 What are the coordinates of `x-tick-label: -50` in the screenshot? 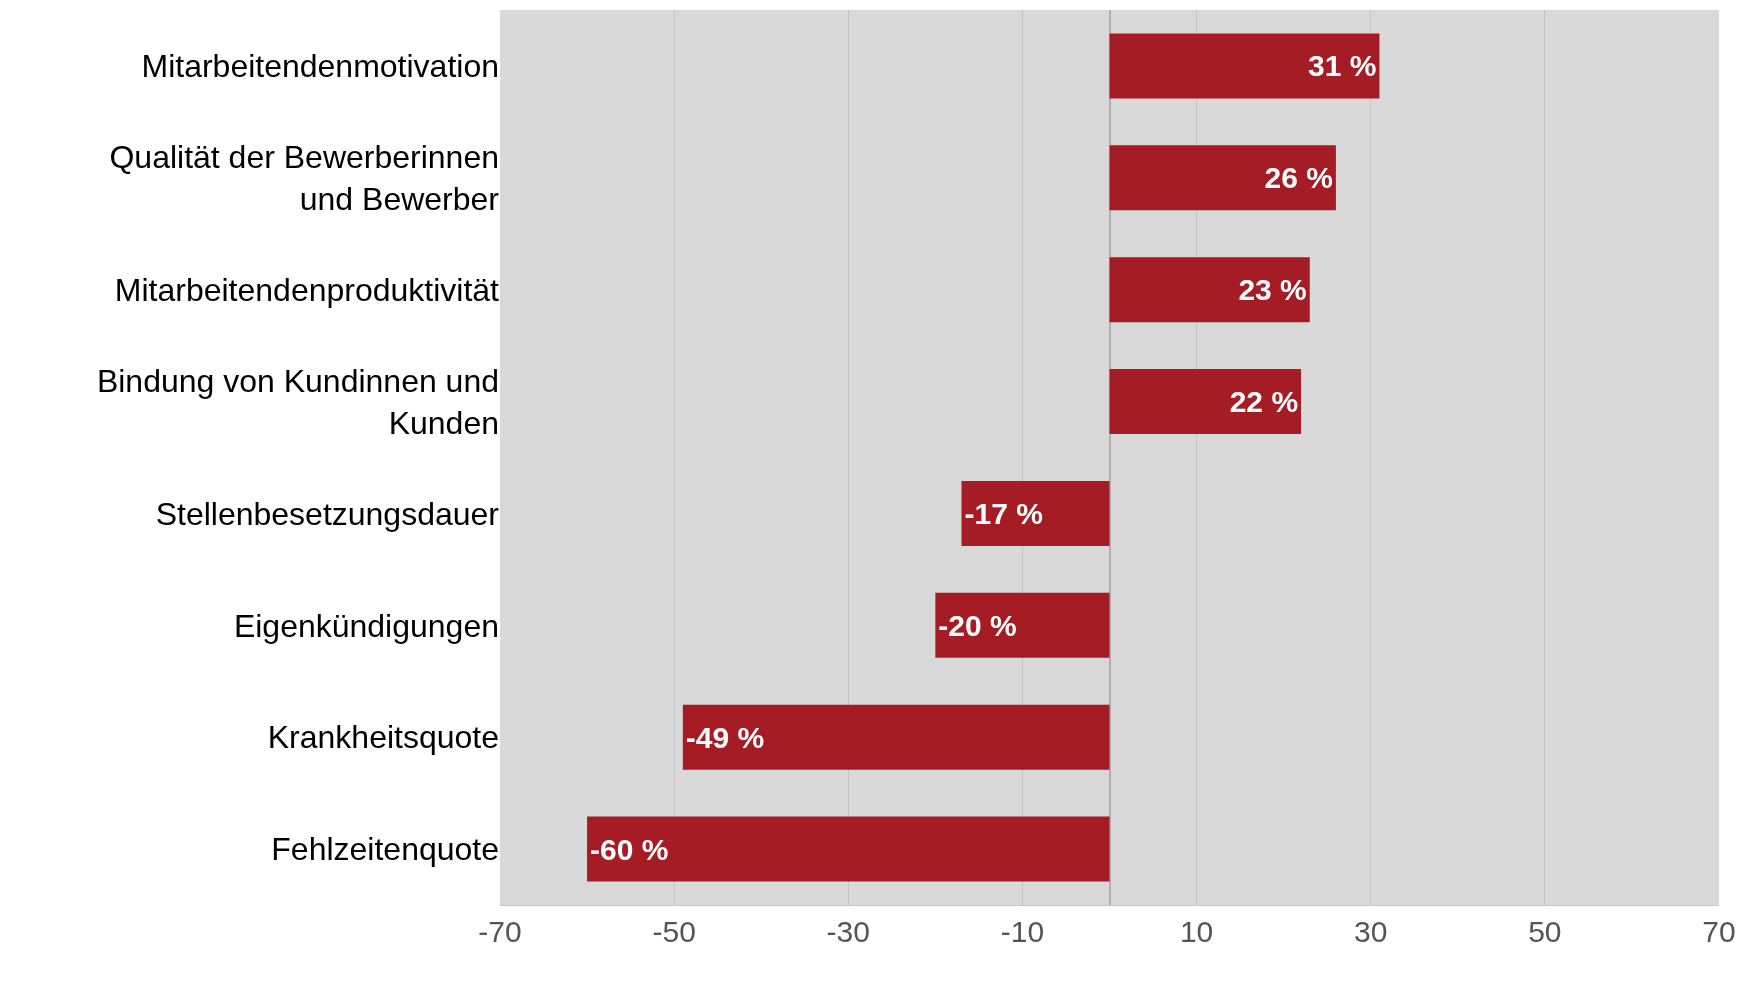 It's located at (674, 931).